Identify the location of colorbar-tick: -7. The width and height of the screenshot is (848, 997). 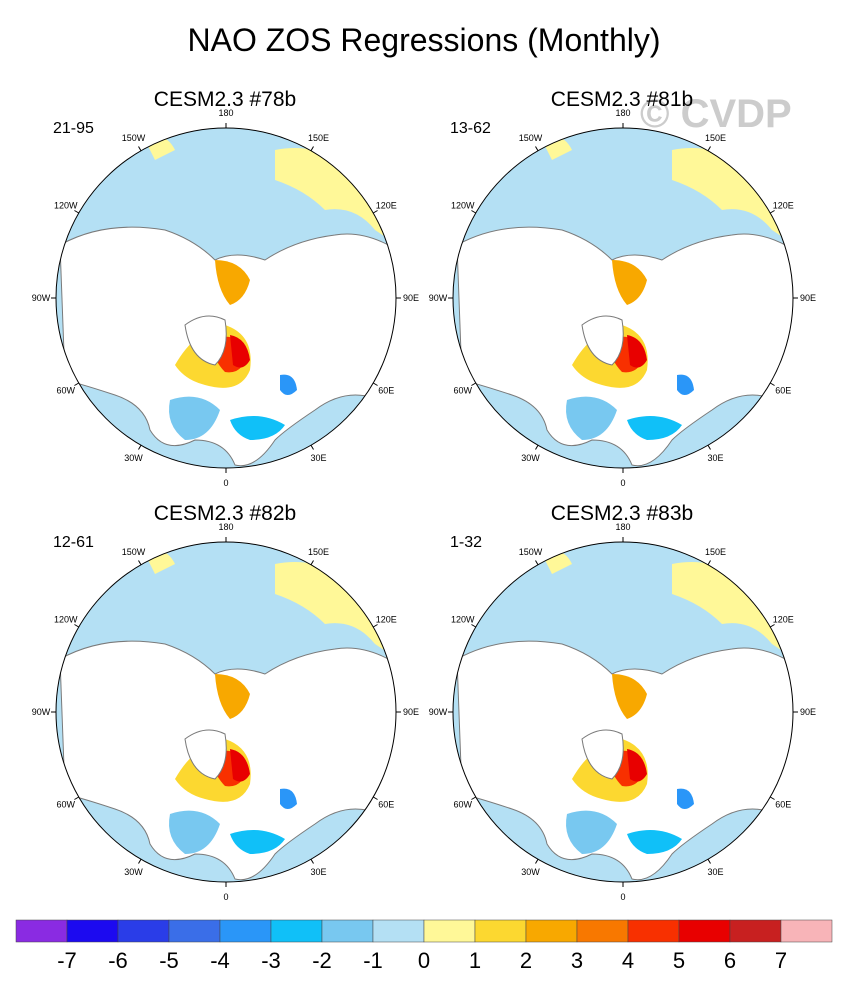
(67, 960).